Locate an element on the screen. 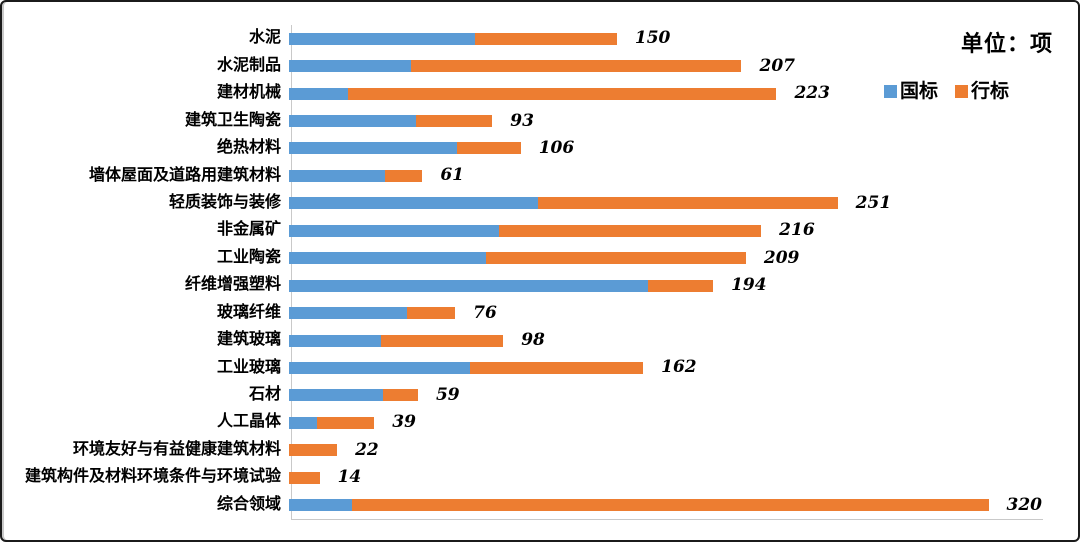 Image resolution: width=1080 pixels, height=542 pixels. bottom-axis-line is located at coordinates (667, 519).